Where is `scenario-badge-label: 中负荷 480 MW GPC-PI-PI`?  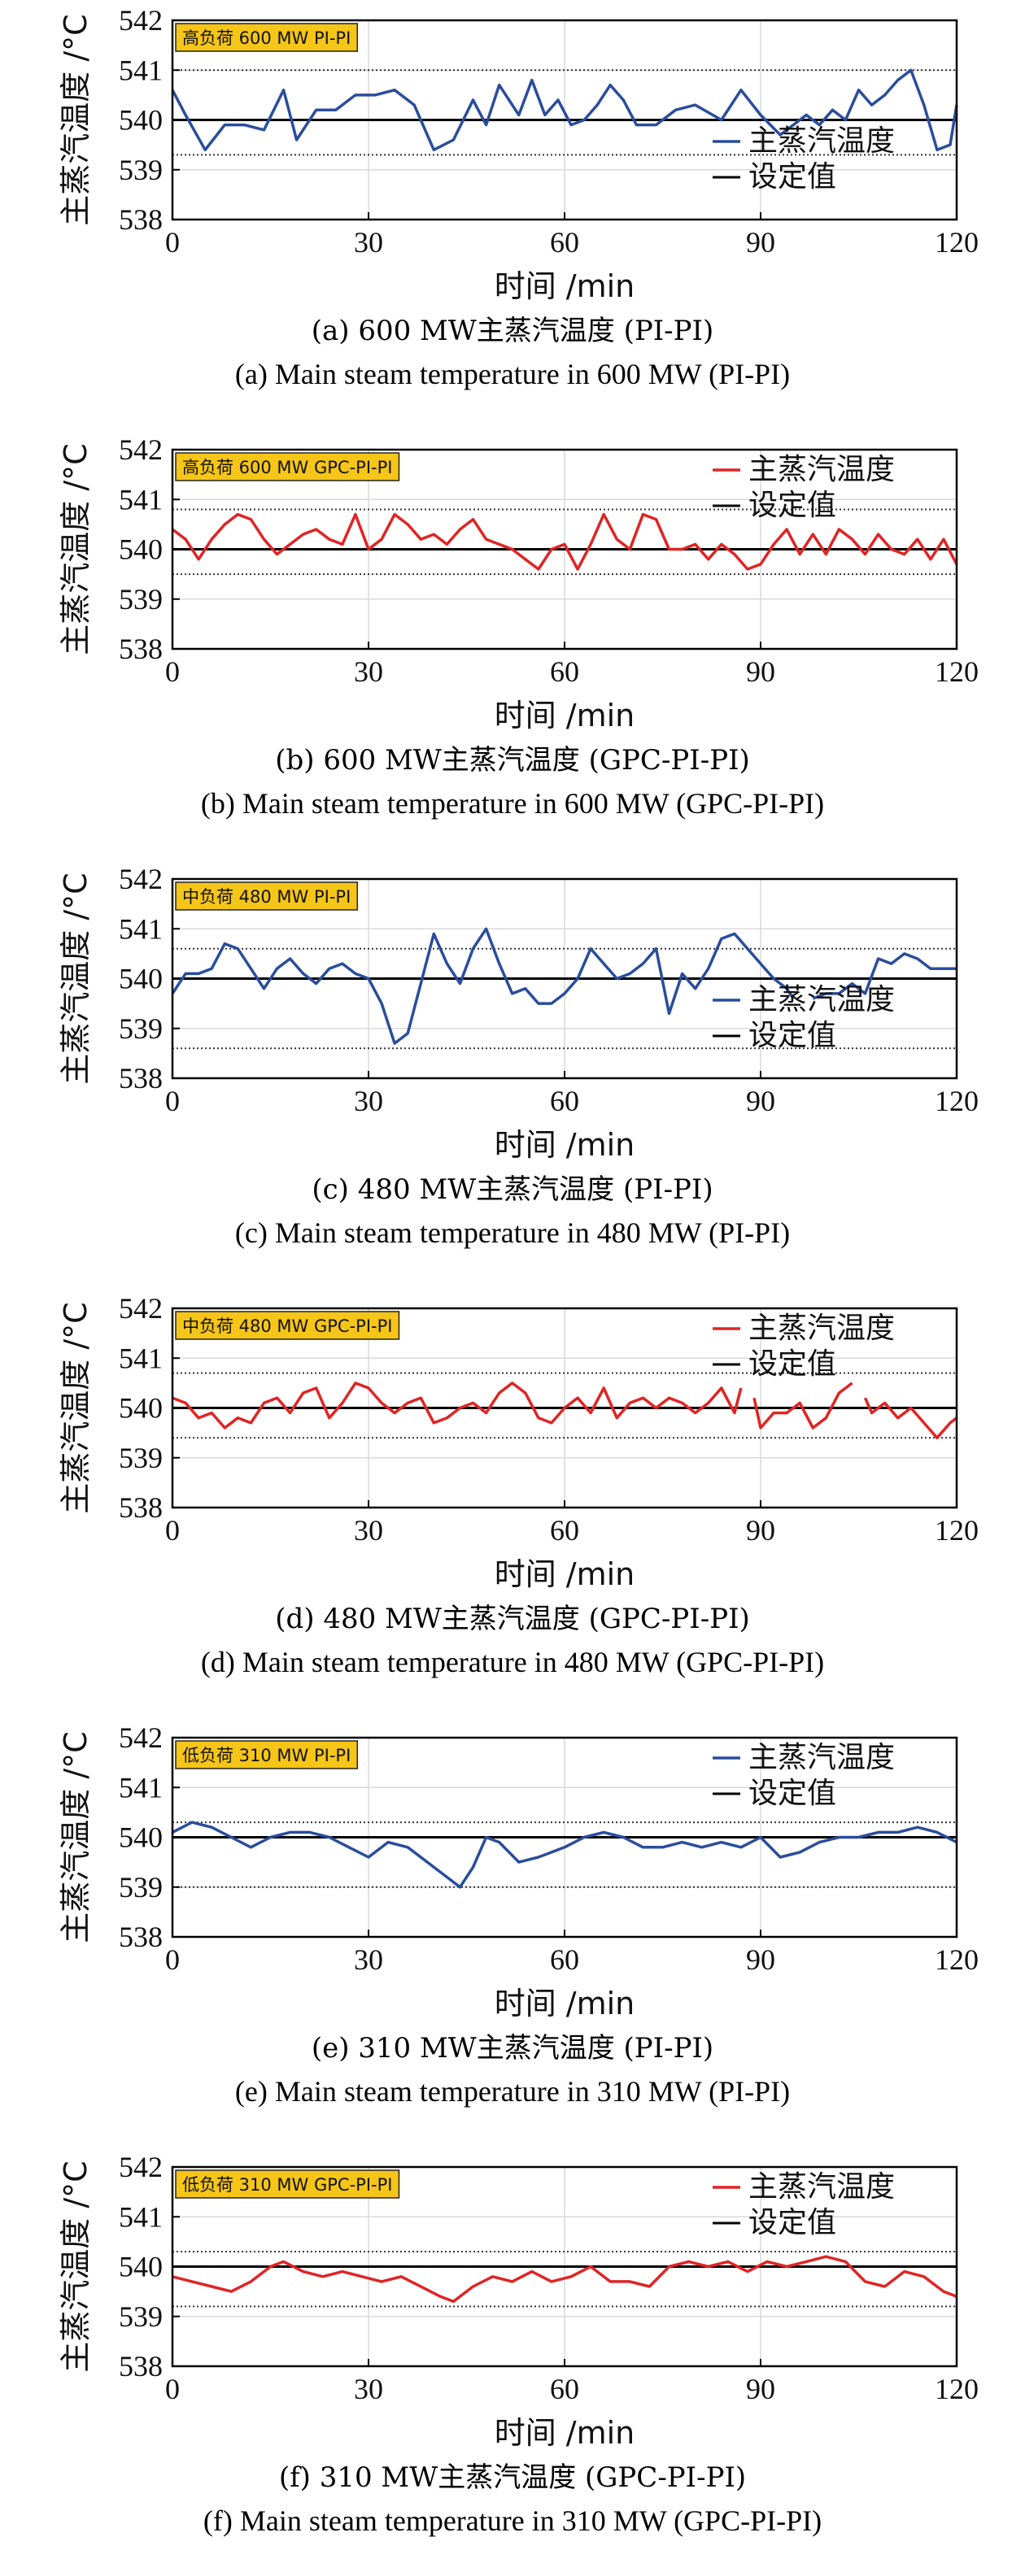 scenario-badge-label: 中负荷 480 MW GPC-PI-PI is located at coordinates (287, 1326).